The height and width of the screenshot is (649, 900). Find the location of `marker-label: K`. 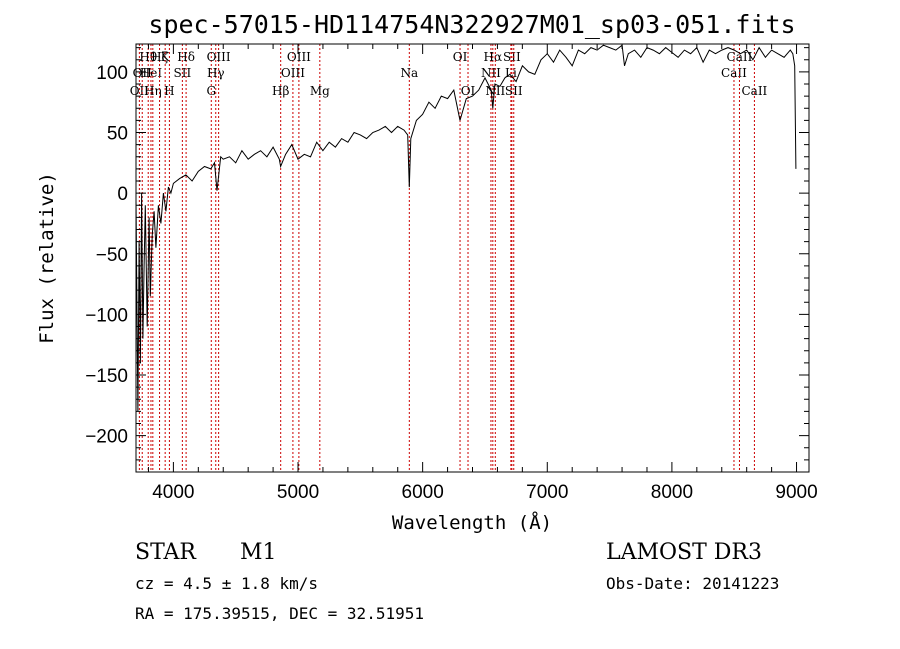

marker-label: K is located at coordinates (166, 57).